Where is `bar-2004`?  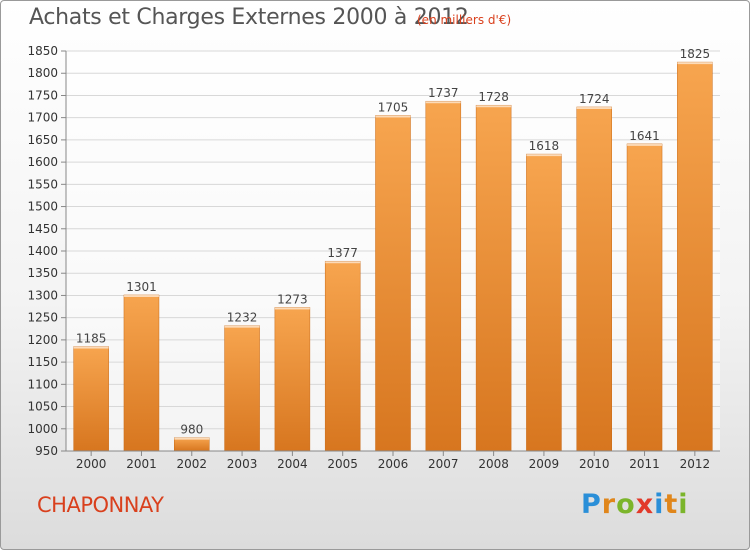 bar-2004 is located at coordinates (292, 379).